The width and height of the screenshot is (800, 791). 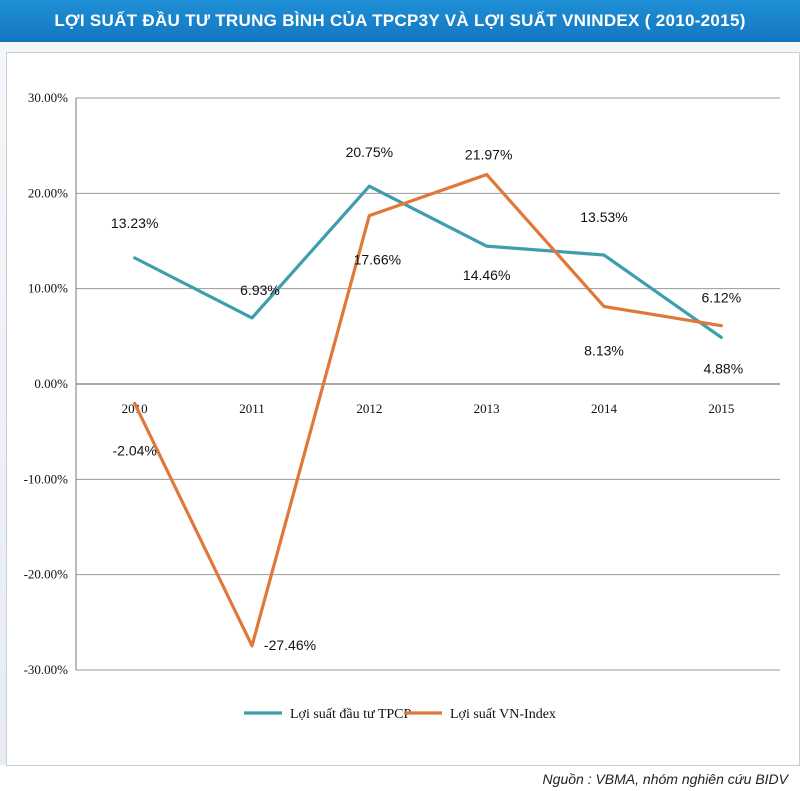 What do you see at coordinates (377, 260) in the screenshot?
I see `data-label: 17.66%` at bounding box center [377, 260].